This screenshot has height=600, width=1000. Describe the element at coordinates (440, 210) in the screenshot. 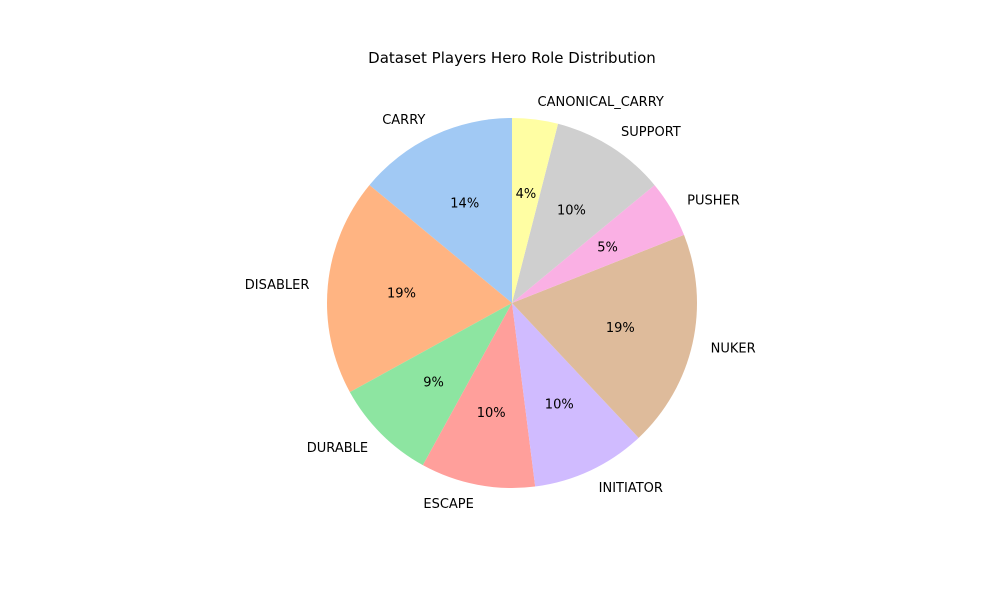

I see `pie-slice-carry` at that location.